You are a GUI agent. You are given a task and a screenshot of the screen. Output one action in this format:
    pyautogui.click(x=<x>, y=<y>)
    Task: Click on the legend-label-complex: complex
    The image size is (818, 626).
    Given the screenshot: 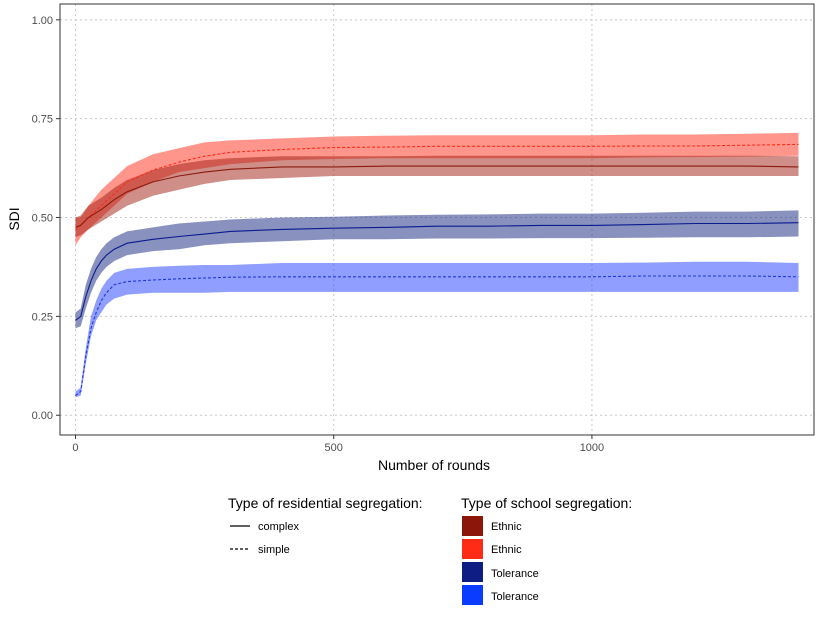 What is the action you would take?
    pyautogui.click(x=278, y=527)
    